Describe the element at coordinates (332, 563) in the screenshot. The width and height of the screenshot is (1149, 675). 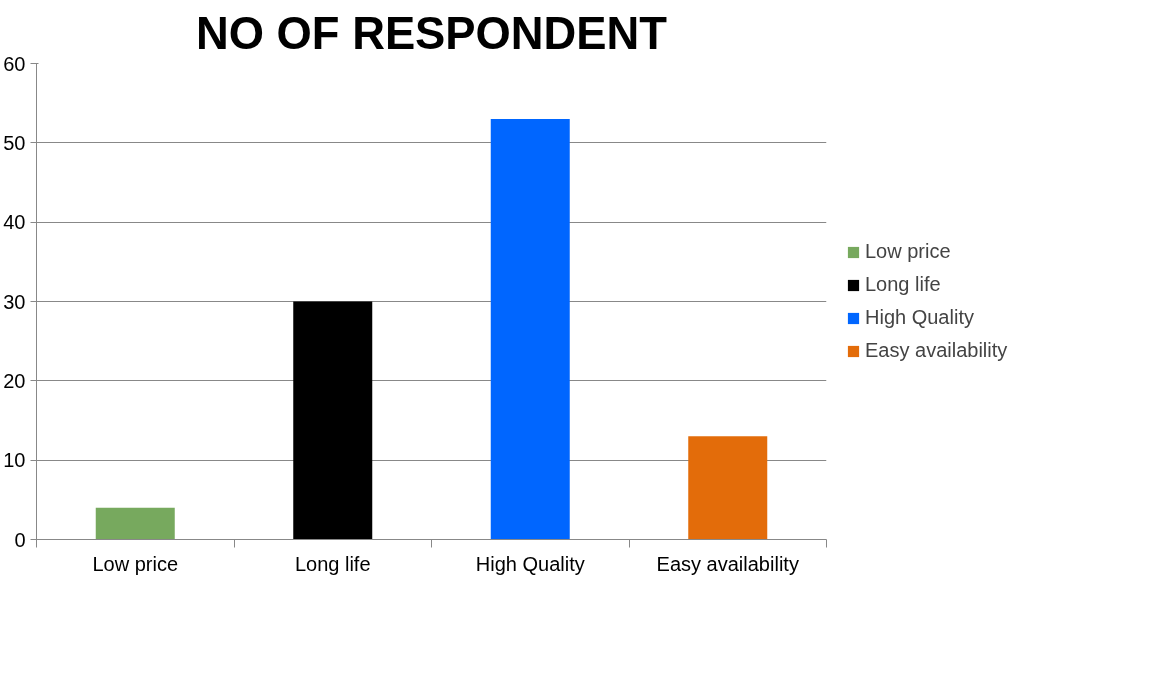
I see `x-tick-label: Long life` at that location.